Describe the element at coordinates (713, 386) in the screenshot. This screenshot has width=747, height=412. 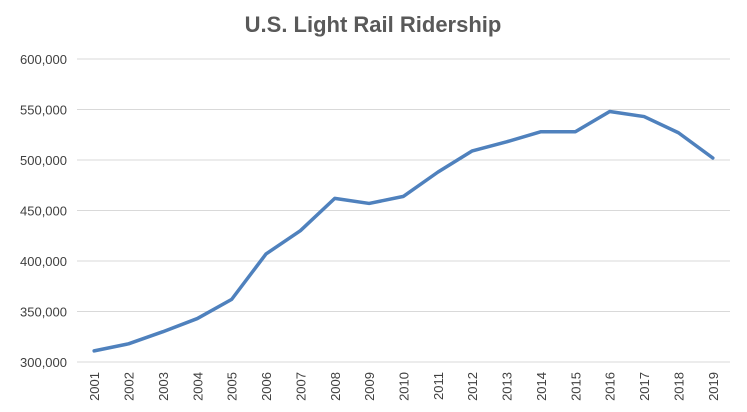
I see `x-tick-label: 2019` at that location.